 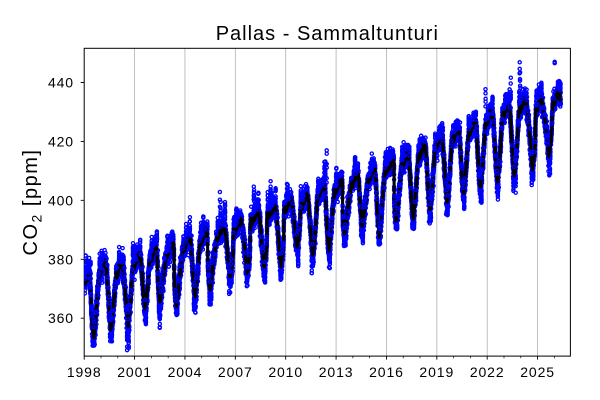 I want to click on svg-text: 360, so click(x=61, y=318).